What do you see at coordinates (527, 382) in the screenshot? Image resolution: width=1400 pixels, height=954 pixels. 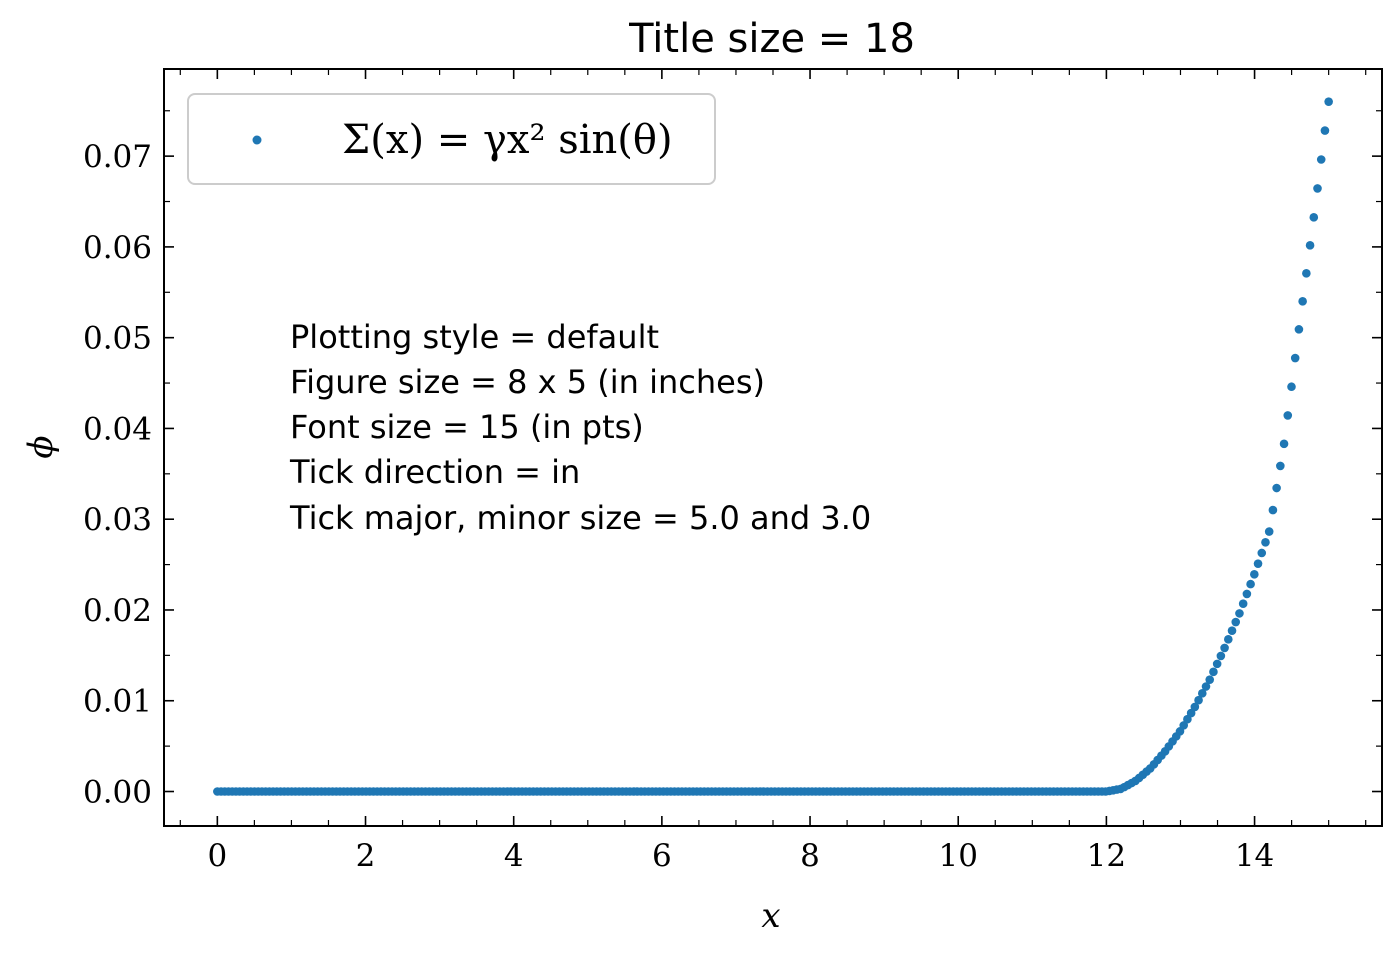 I see `annotation-line: Figure size = 8 x 5 (in inches)` at bounding box center [527, 382].